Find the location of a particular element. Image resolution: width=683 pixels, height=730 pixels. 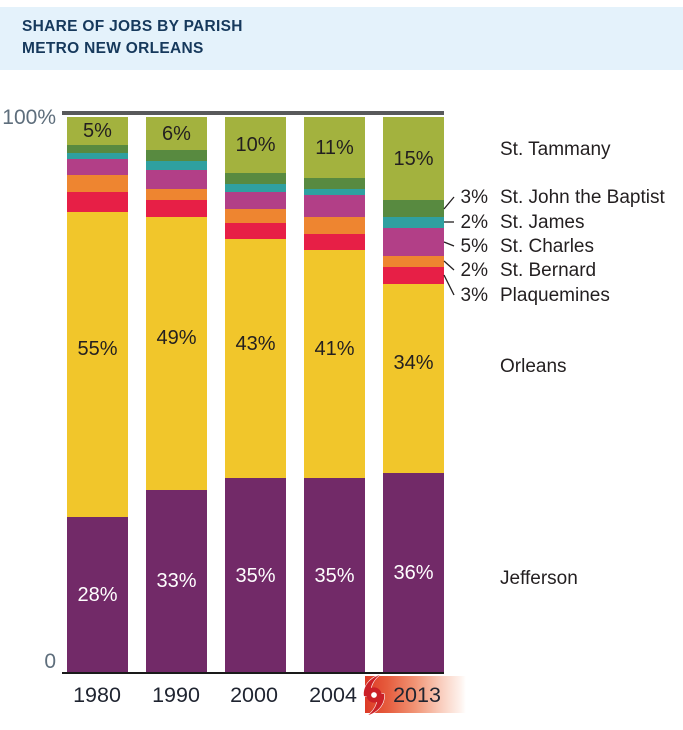

bar-segment-plaquemines-1990 is located at coordinates (176, 209).